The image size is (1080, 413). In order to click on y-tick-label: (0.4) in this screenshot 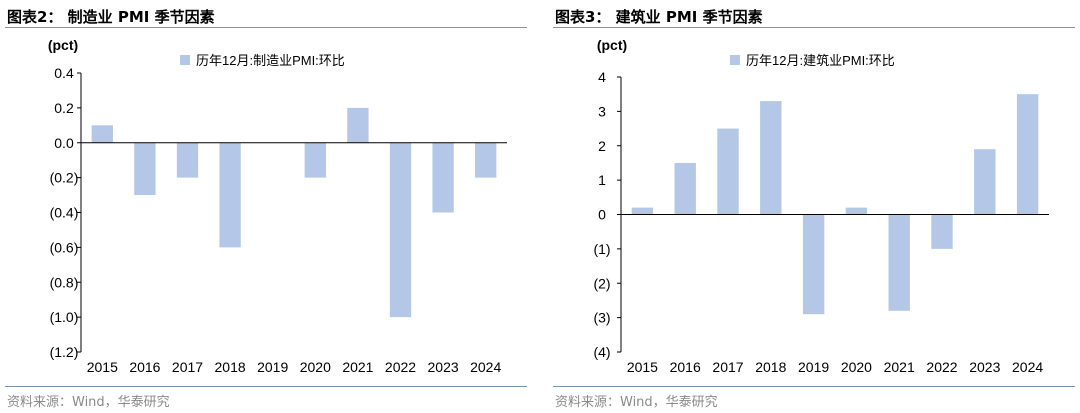, I will do `click(64, 213)`.